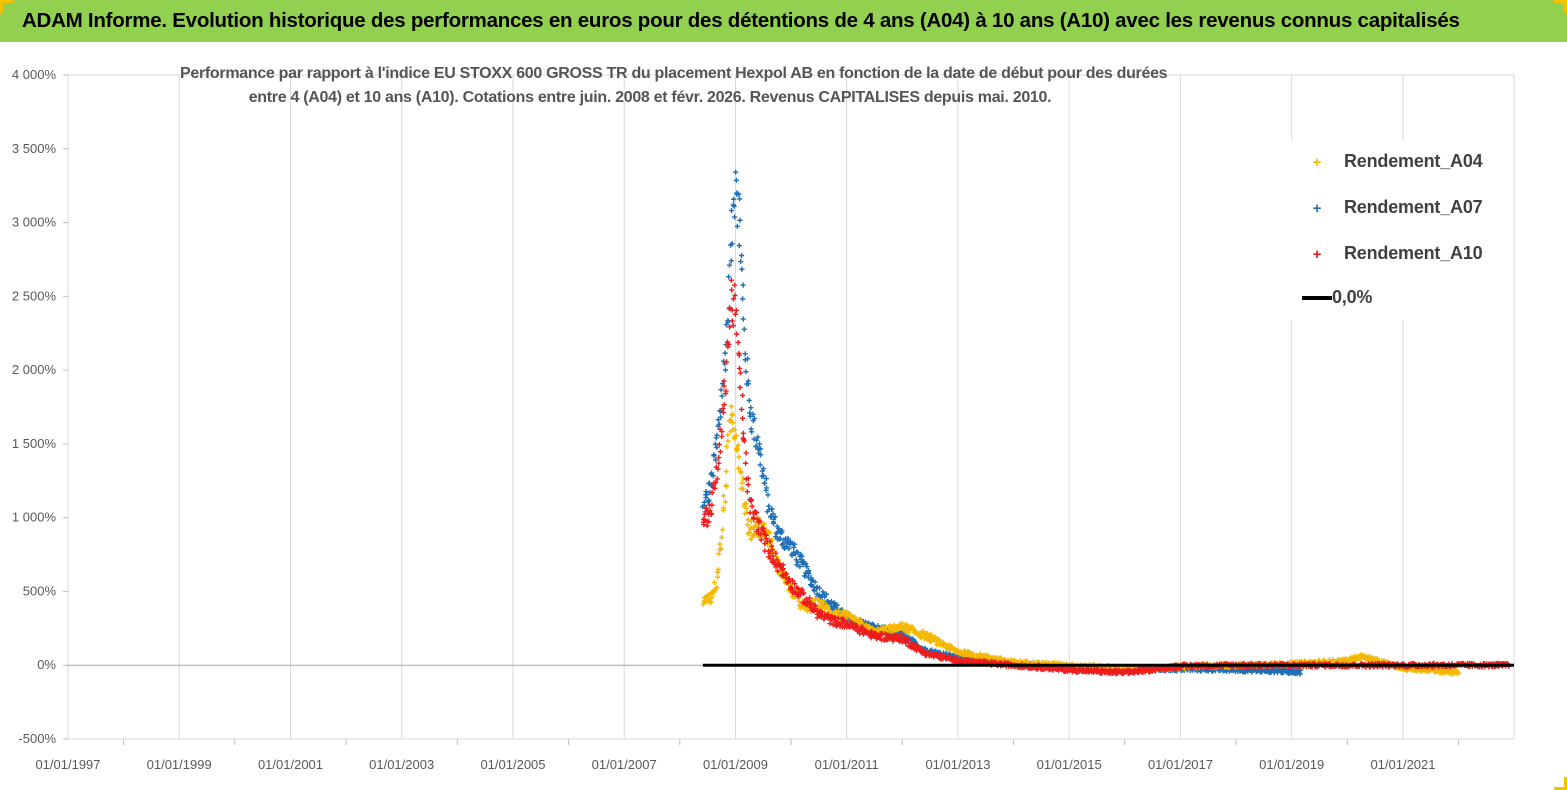 The height and width of the screenshot is (790, 1567). Describe the element at coordinates (67, 764) in the screenshot. I see `x-tick-label: 01/01/1997` at that location.